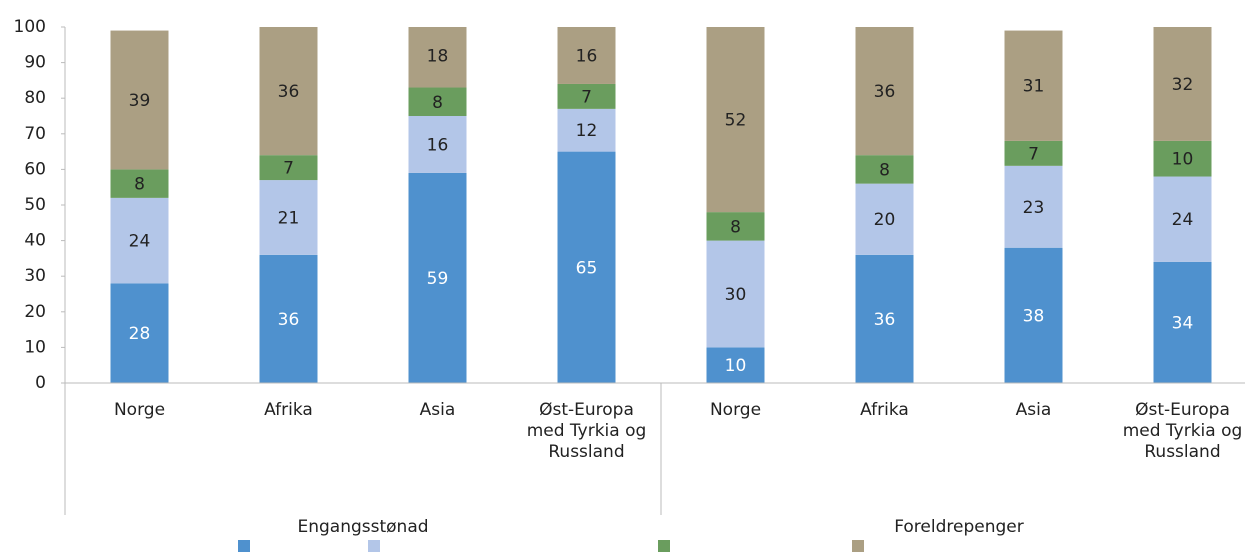 The image size is (1245, 557). Describe the element at coordinates (35, 205) in the screenshot. I see `y-tick-label: 50` at that location.